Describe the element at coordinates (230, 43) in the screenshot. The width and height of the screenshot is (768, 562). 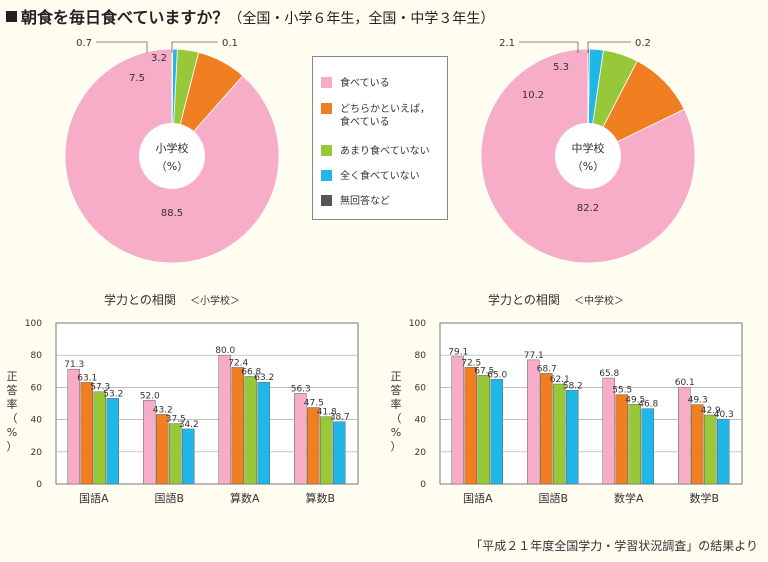
I see `pie-value-label: 0.1` at that location.